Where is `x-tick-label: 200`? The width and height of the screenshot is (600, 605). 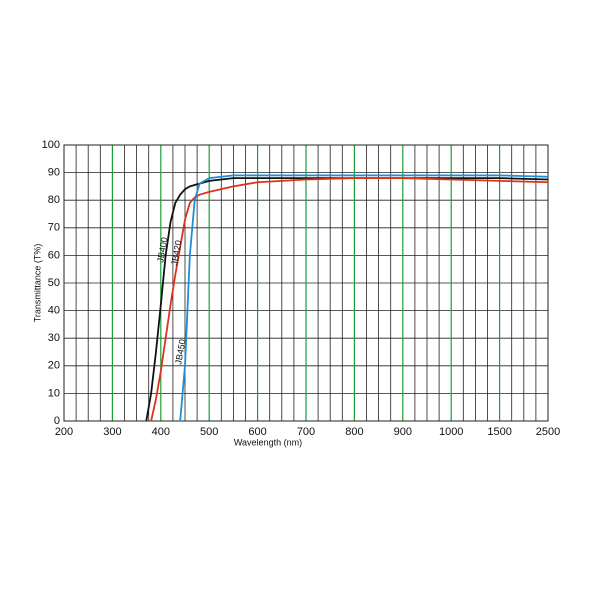 x-tick-label: 200 is located at coordinates (64, 432).